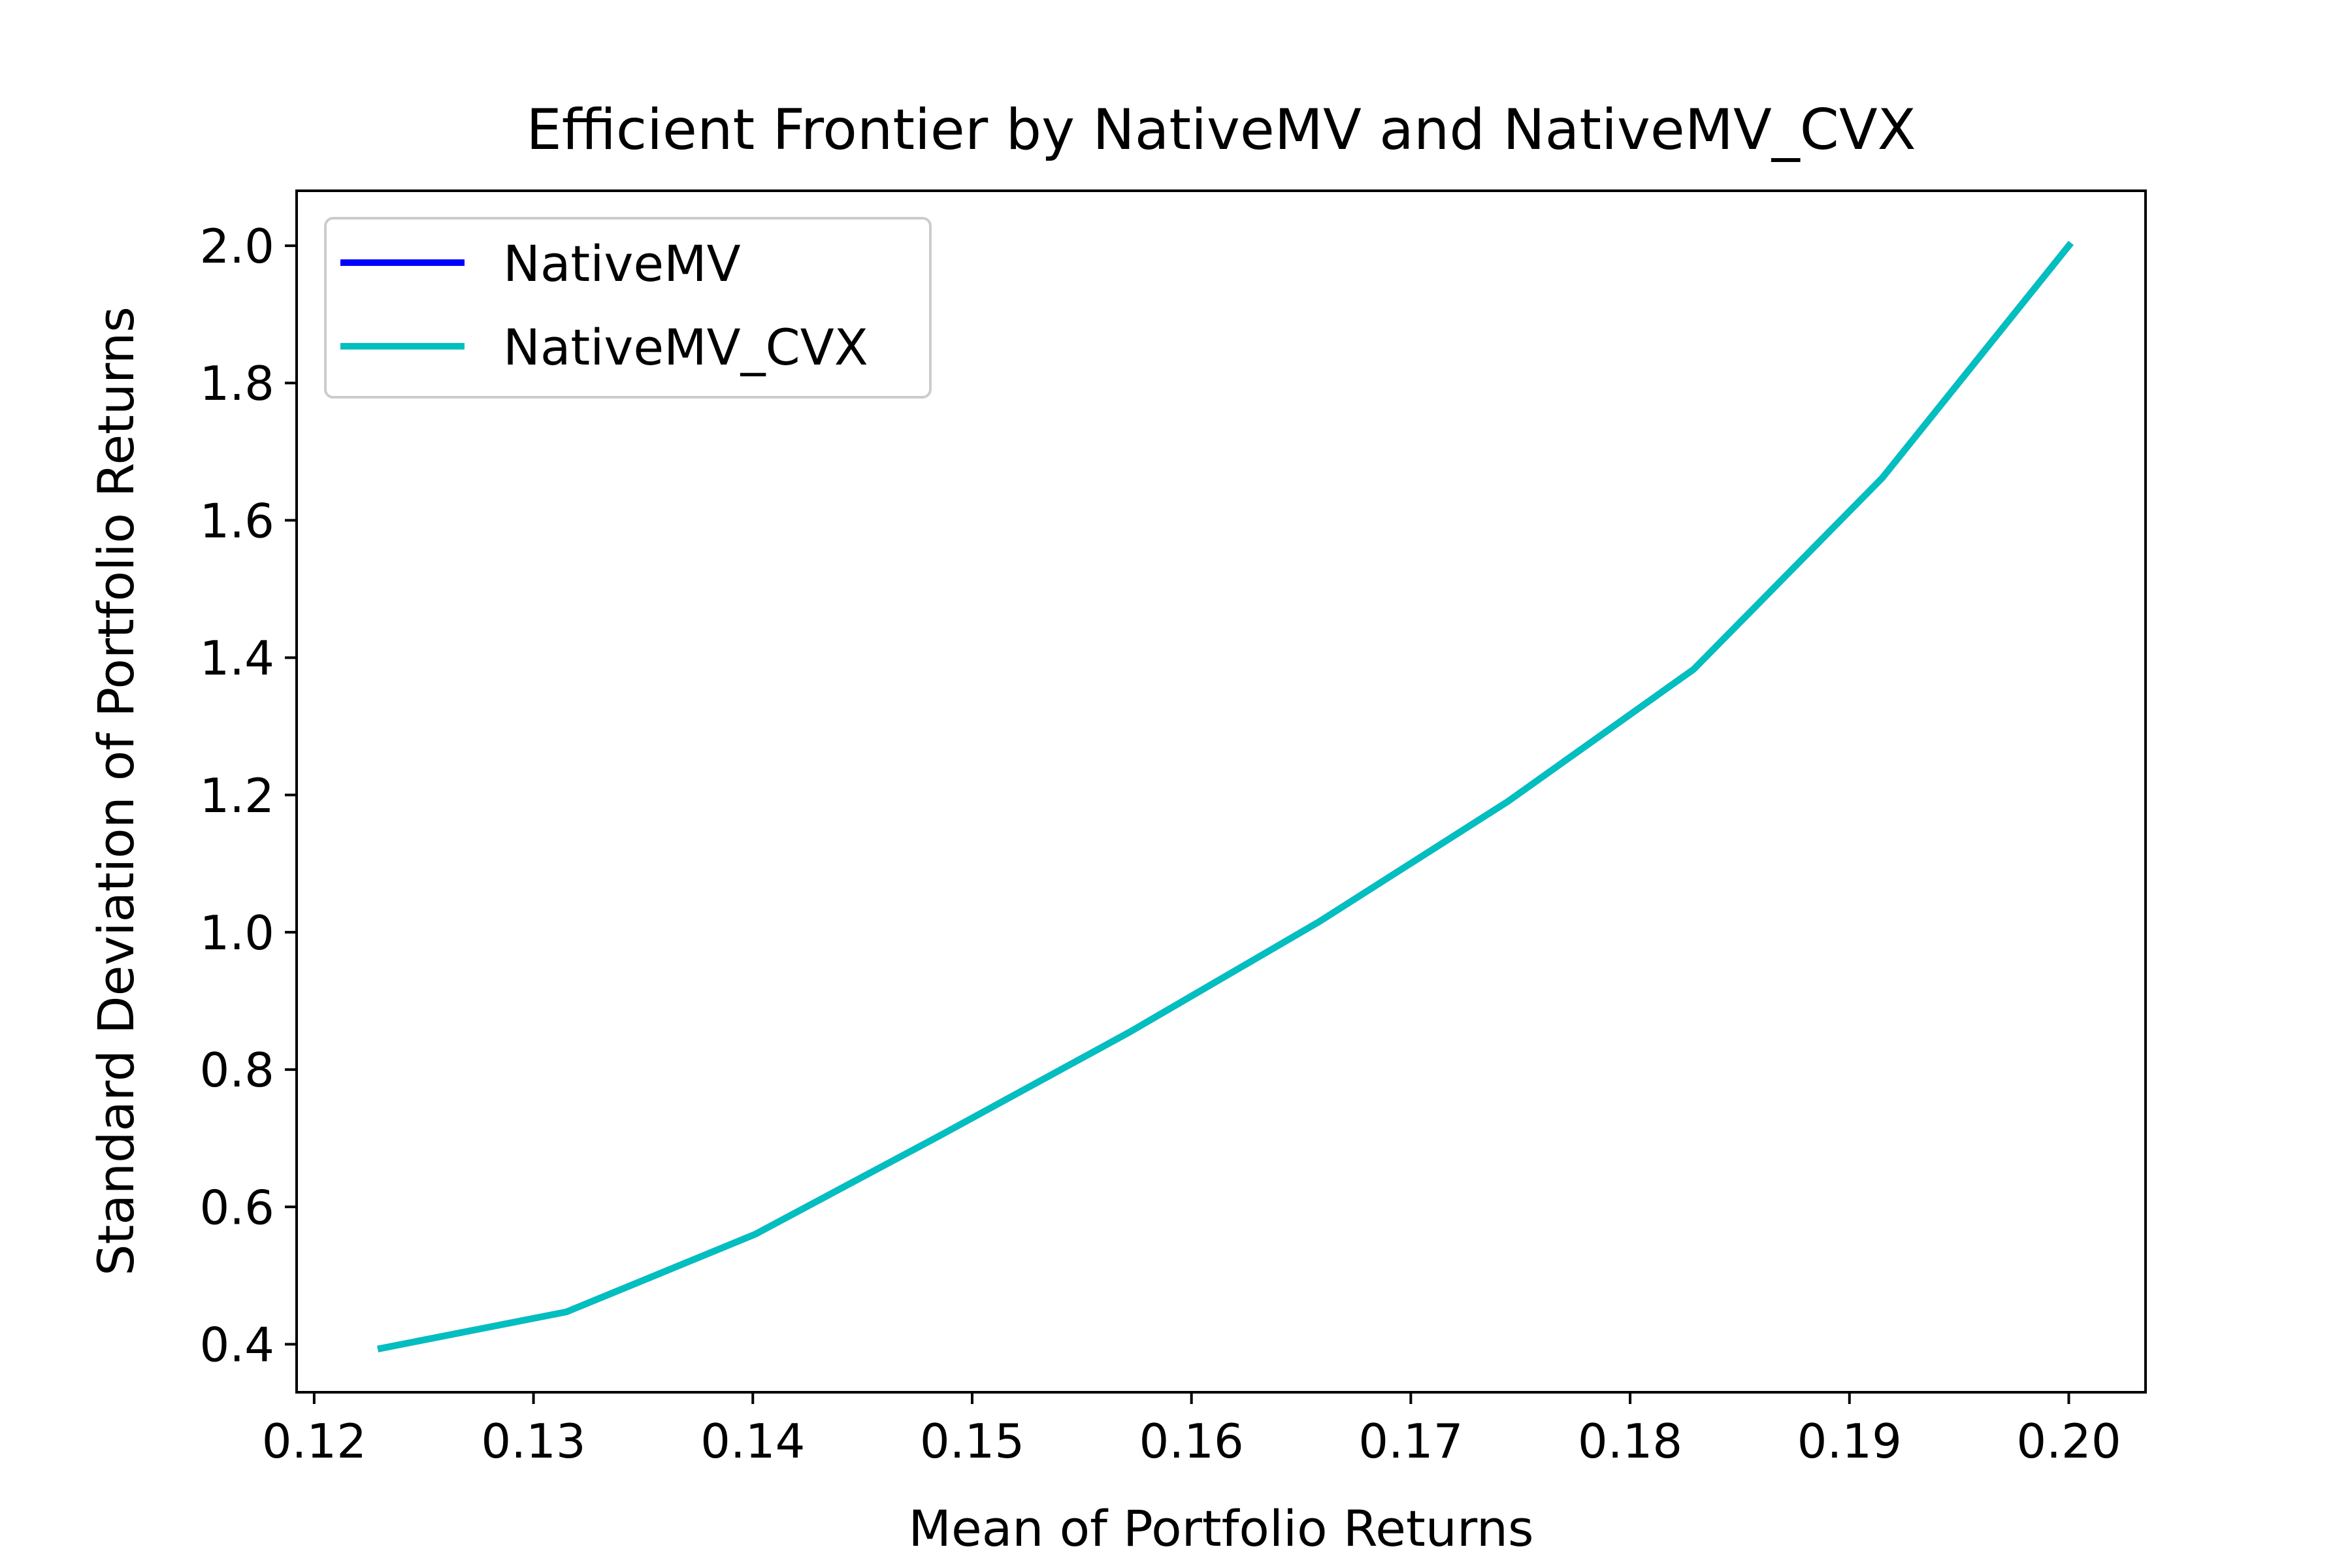 This screenshot has height=1568, width=2352. What do you see at coordinates (236, 658) in the screenshot?
I see `y-tick-label: 1.4` at bounding box center [236, 658].